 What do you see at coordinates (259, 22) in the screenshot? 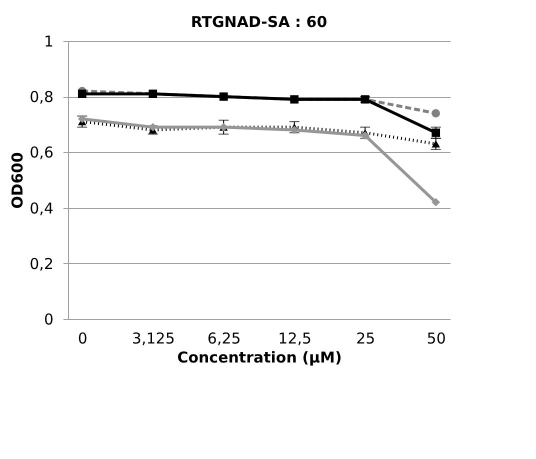
I see `chart-title: RTGNAD-SA : 60` at bounding box center [259, 22].